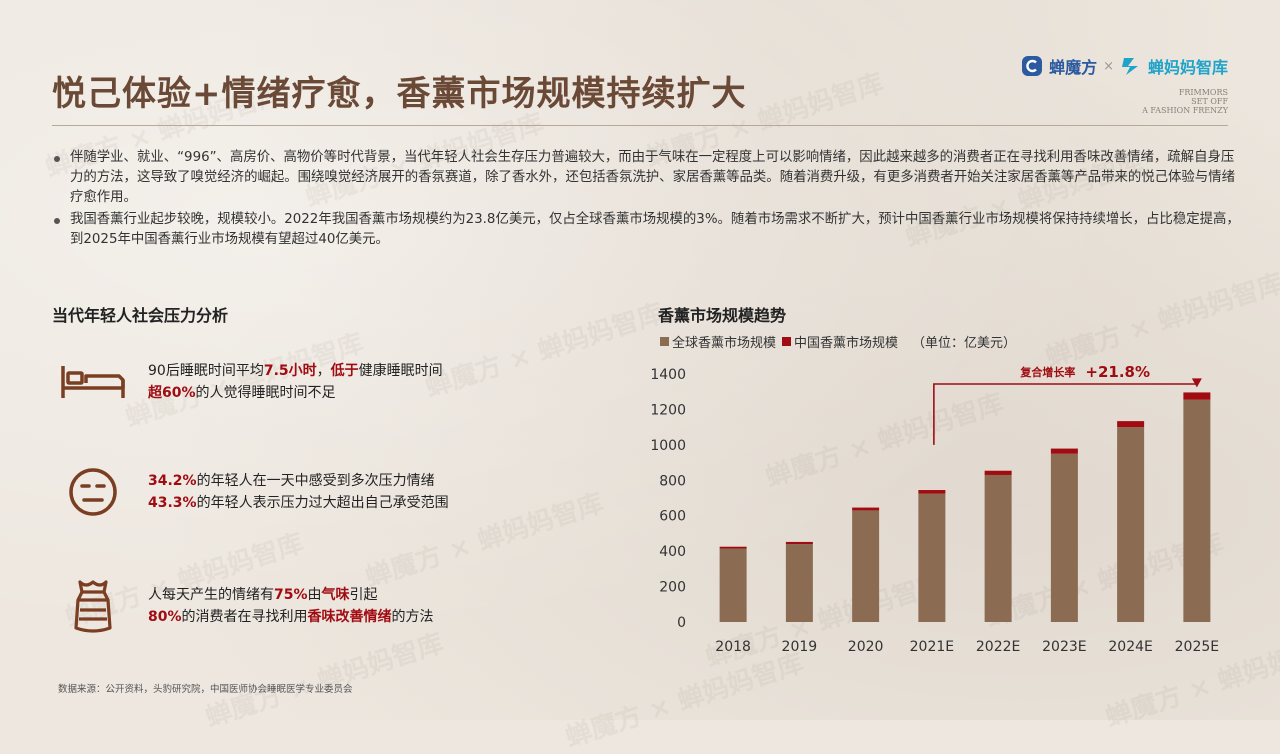 Image resolution: width=1280 pixels, height=754 pixels. Describe the element at coordinates (932, 647) in the screenshot. I see `x-tick-label: 2021E` at that location.